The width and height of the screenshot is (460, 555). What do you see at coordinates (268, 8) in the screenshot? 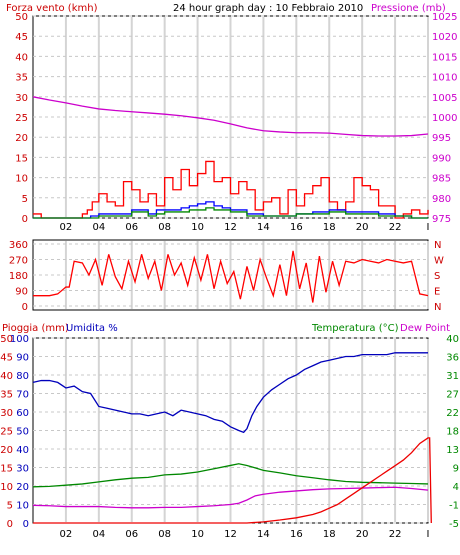
I see `chart-title: 24 hour graph day : 10 Febbraio 2010` at bounding box center [268, 8].